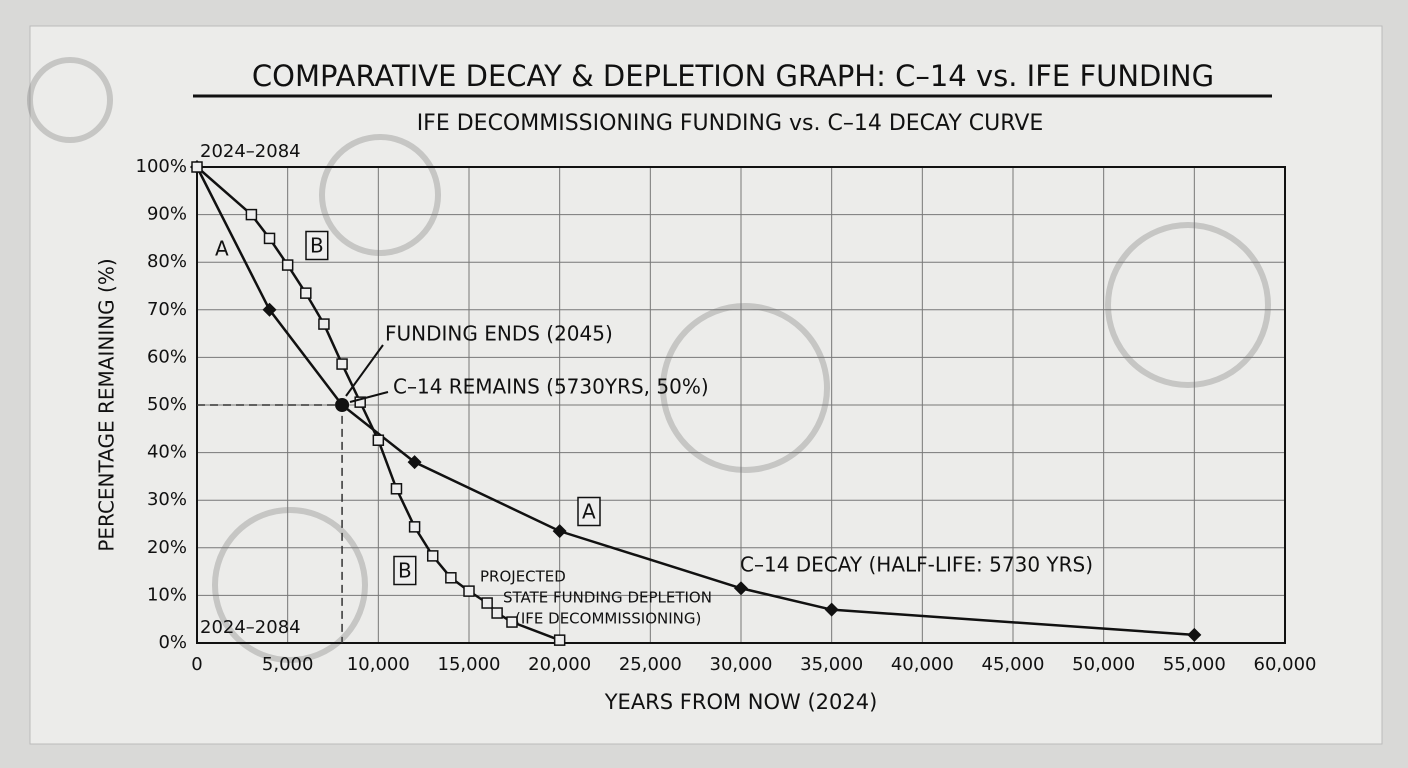 This screenshot has height=768, width=1408. What do you see at coordinates (741, 664) in the screenshot?
I see `x-tick-label: 30,000` at bounding box center [741, 664].